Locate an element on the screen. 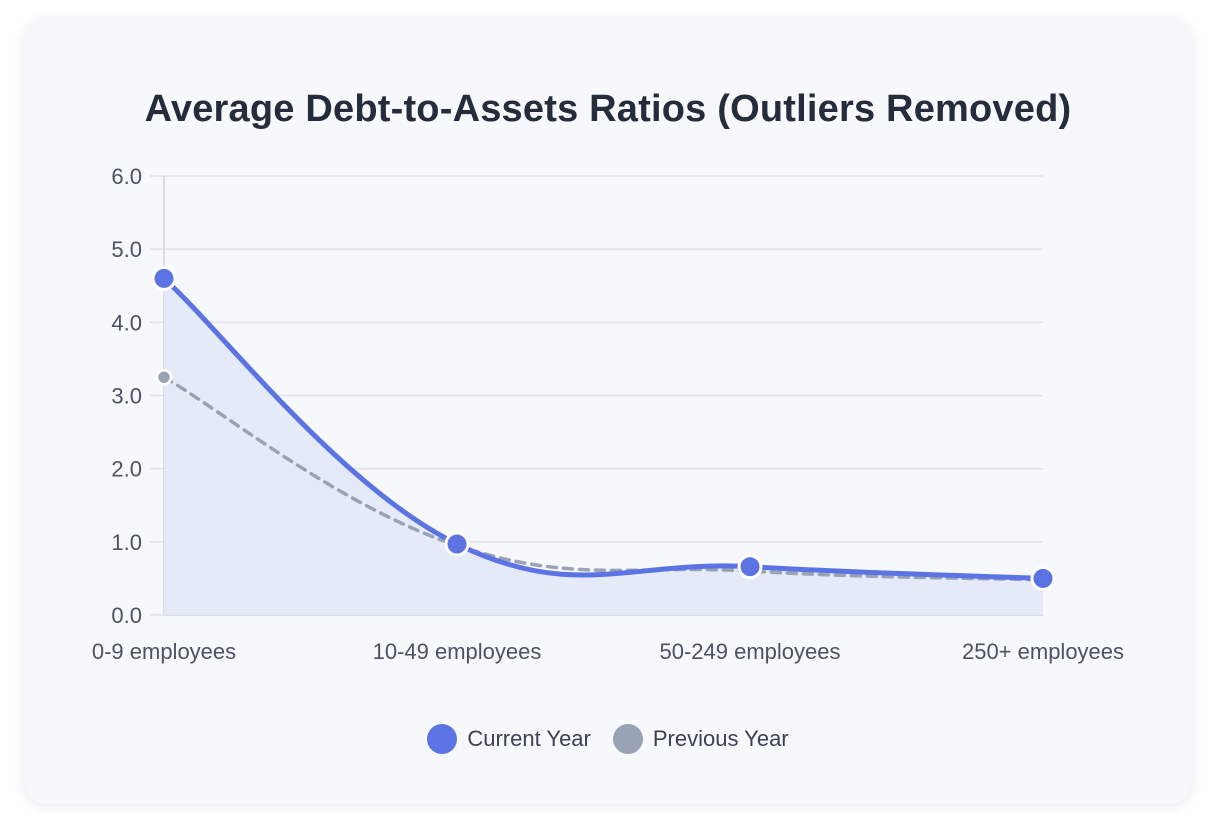  y-tick-label: 3.0 is located at coordinates (126, 396).